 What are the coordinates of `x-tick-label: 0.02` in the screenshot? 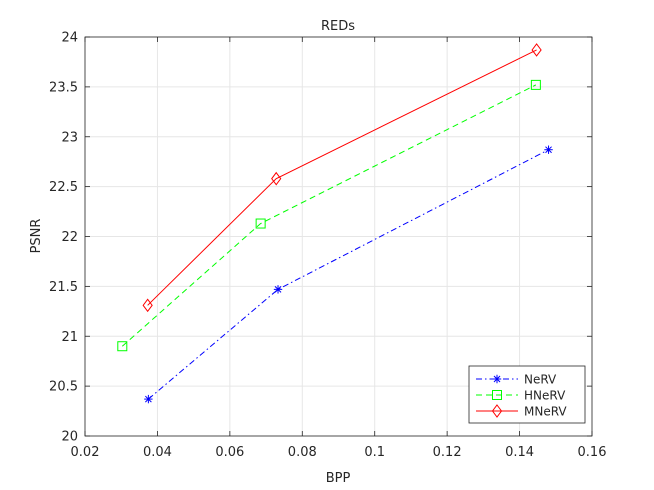 It's located at (85, 452).